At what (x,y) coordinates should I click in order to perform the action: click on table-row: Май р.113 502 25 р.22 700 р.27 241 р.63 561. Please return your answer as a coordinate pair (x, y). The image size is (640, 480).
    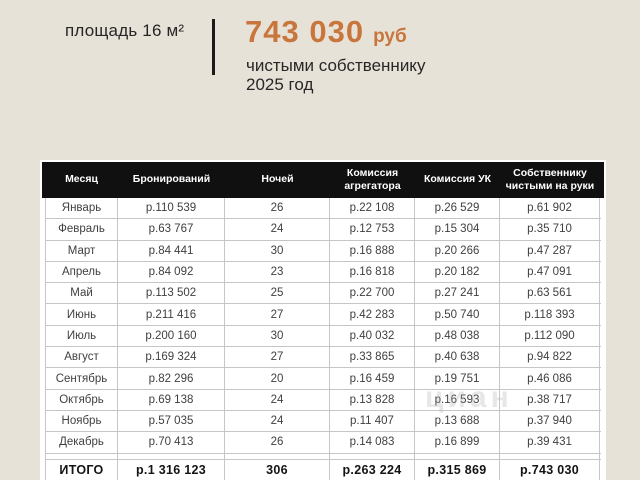
    Looking at the image, I should click on (323, 294).